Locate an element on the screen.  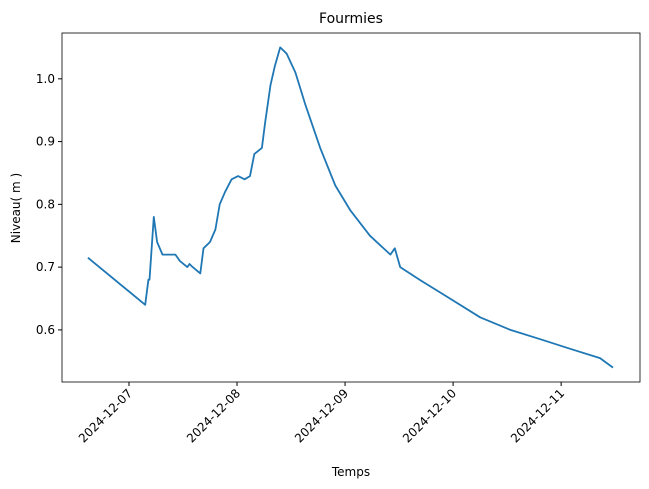
y-tick-label: 1.0 is located at coordinates (45, 79).